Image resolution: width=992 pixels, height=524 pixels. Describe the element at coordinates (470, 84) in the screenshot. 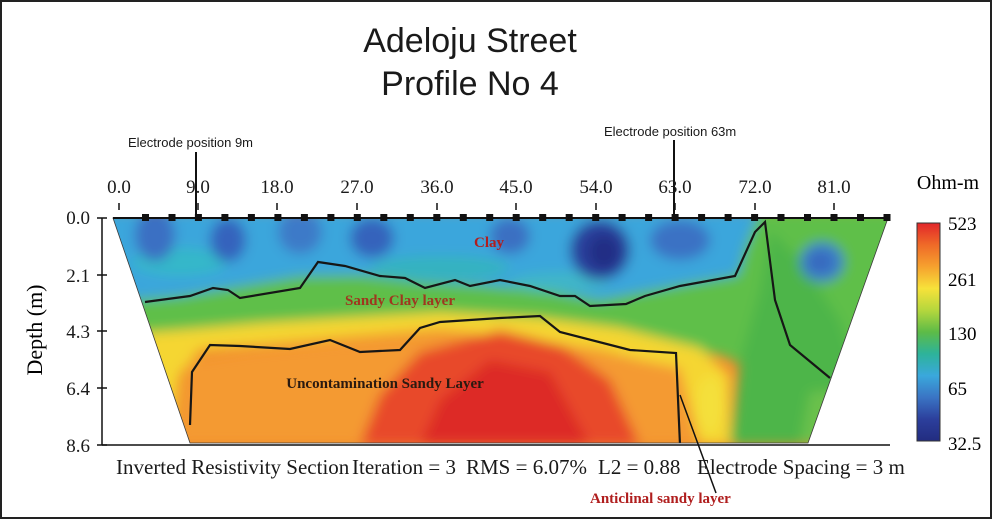

I see `chart-title-line-2: Profile No 4` at that location.